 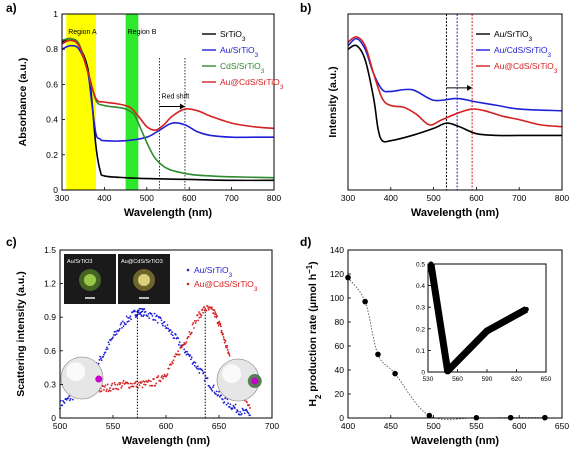 I want to click on x-tick-label: 500, so click(x=60, y=426).